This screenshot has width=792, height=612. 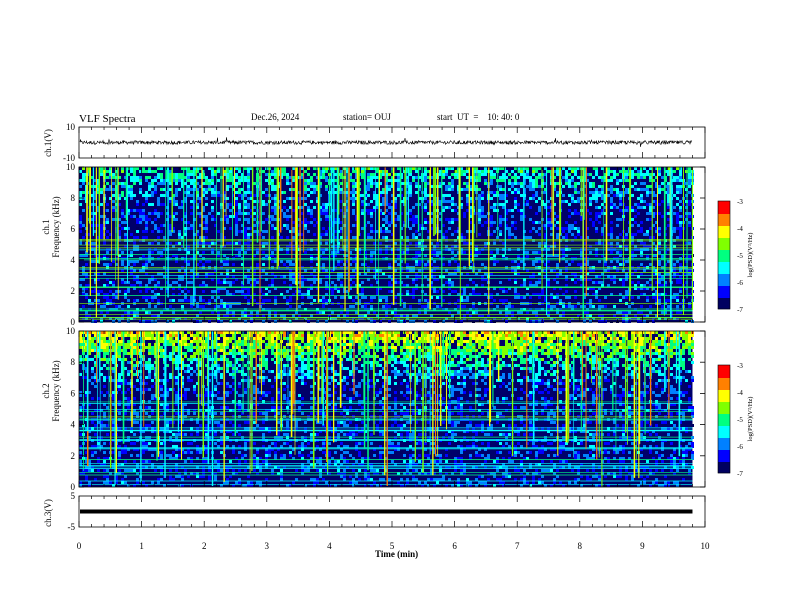 What do you see at coordinates (386, 142) in the screenshot?
I see `ch1-waveform-trace` at bounding box center [386, 142].